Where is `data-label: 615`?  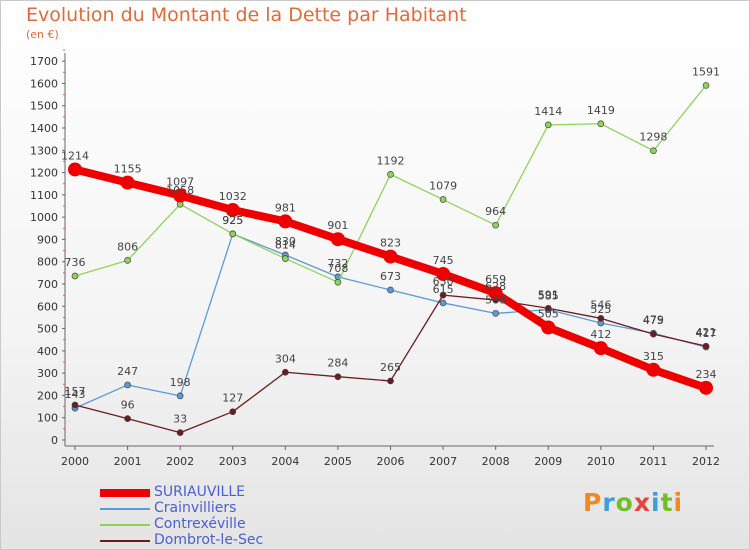 data-label: 615 is located at coordinates (443, 289).